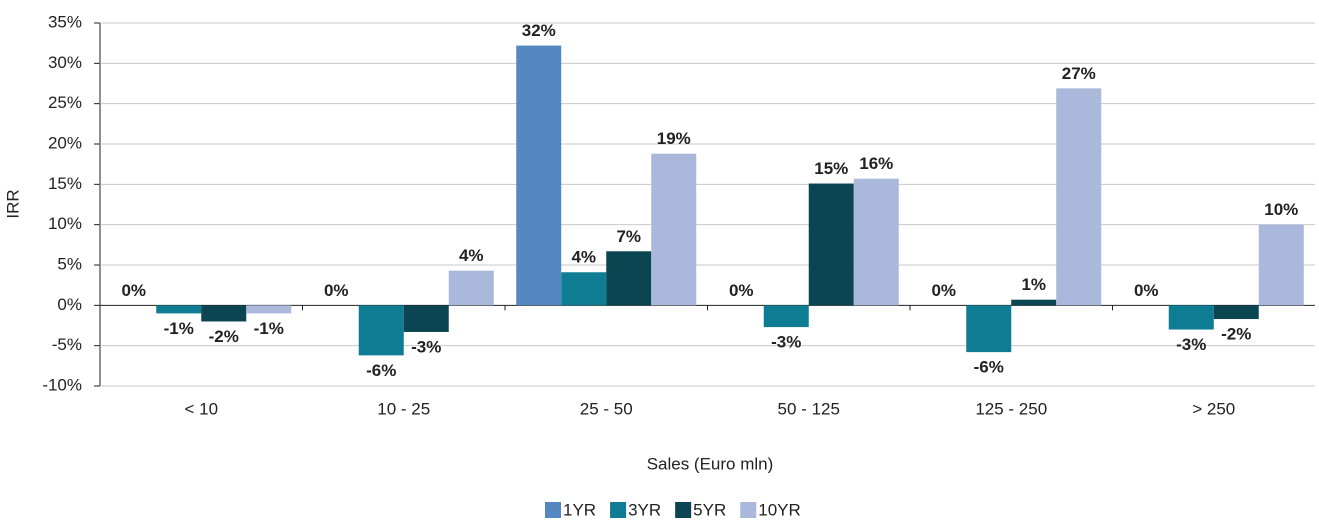 This screenshot has height=520, width=1319. Describe the element at coordinates (1033, 284) in the screenshot. I see `value-label: 1%` at that location.